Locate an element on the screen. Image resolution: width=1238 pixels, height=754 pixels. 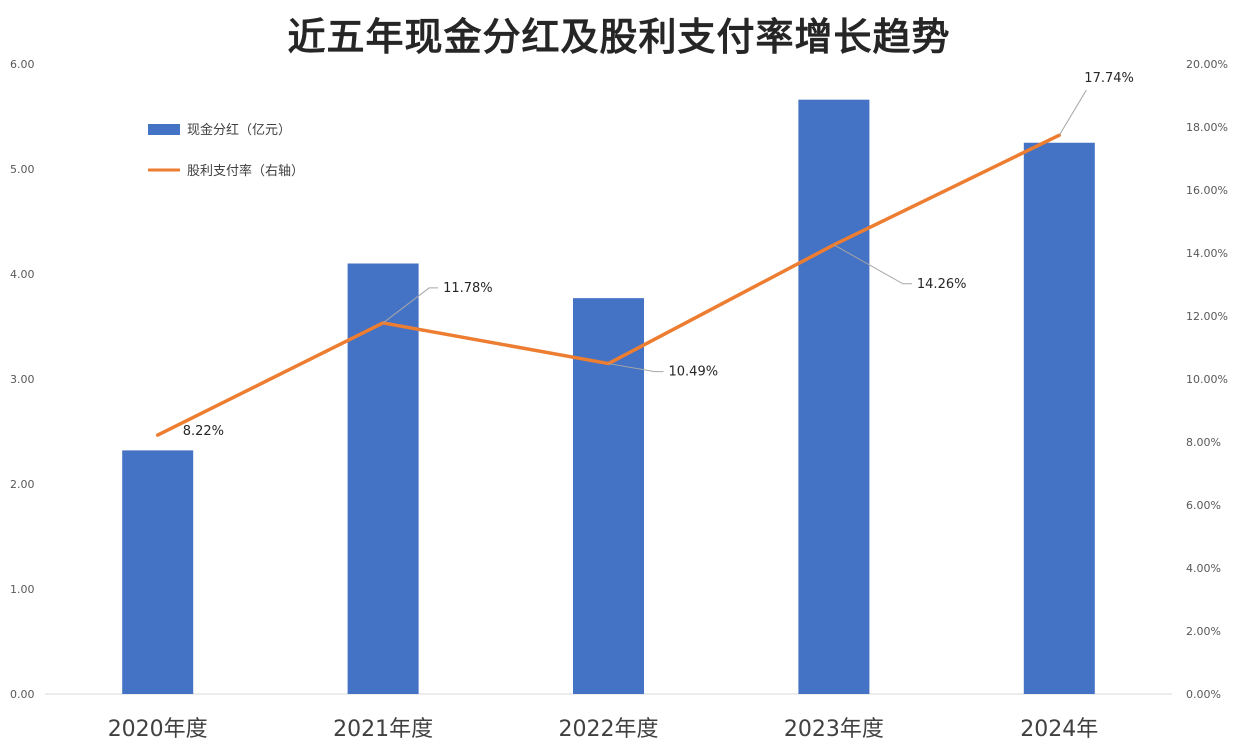
y-left-tick-label: 5.00 is located at coordinates (22, 169).